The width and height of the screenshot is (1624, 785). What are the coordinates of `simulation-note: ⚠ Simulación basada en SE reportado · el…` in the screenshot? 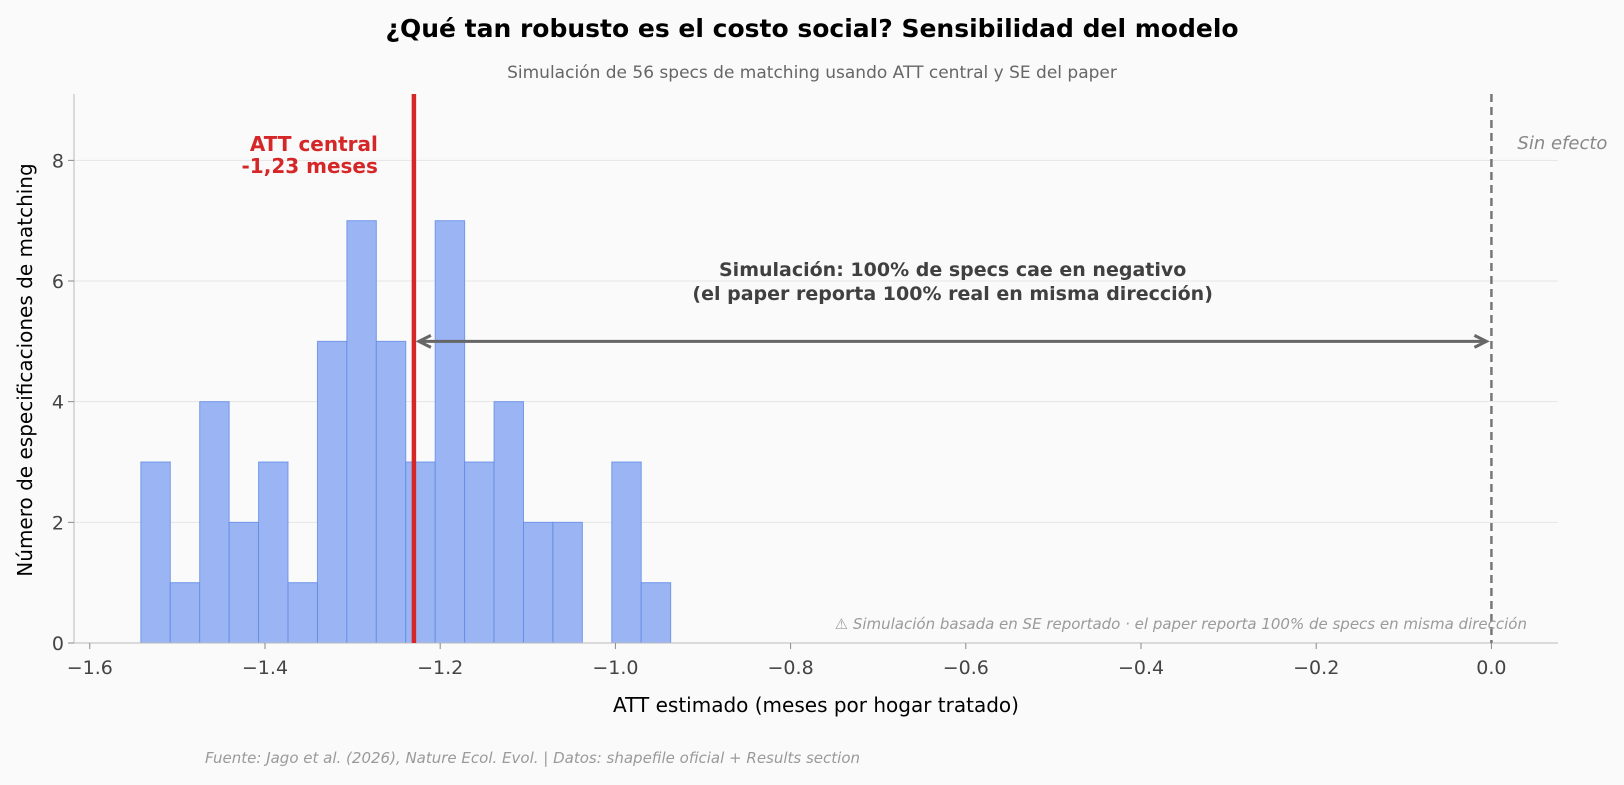 It's located at (1181, 624).